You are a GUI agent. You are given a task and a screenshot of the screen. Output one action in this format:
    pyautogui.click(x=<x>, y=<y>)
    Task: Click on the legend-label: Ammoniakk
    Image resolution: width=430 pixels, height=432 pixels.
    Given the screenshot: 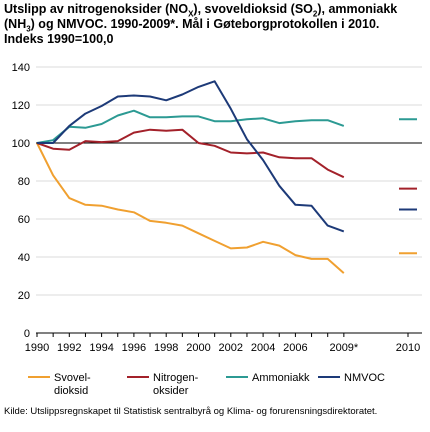 What is the action you would take?
    pyautogui.click(x=281, y=378)
    